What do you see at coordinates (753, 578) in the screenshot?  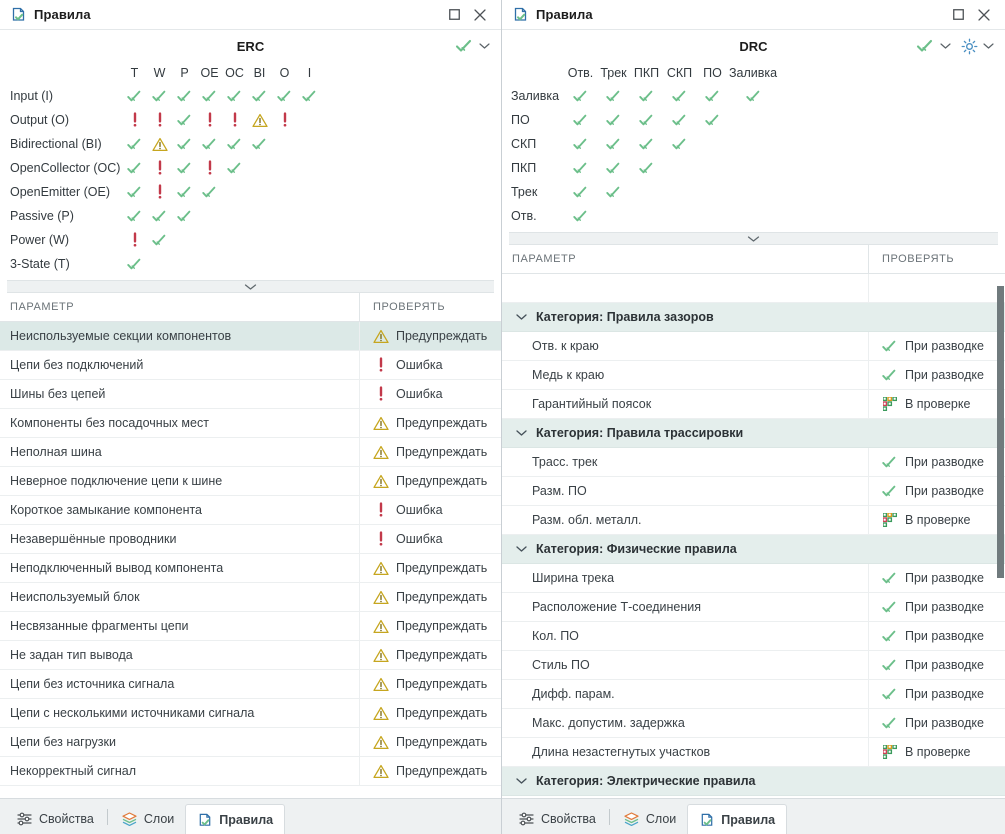 I see `table-row: Ширина трека При разводке` at bounding box center [753, 578].